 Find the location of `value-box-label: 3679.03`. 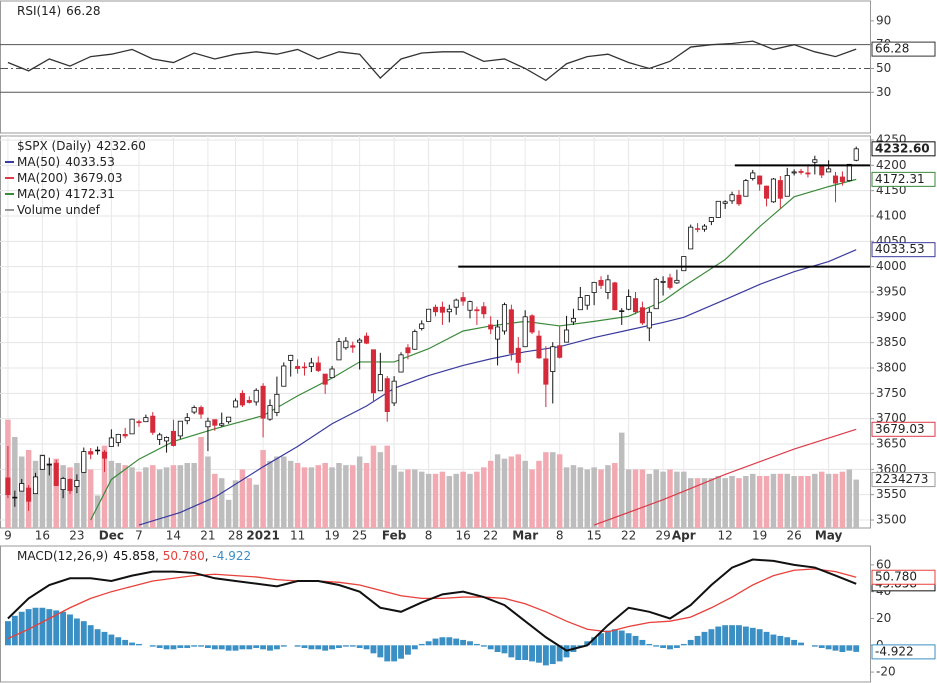

value-box-label: 3679.03 is located at coordinates (900, 429).